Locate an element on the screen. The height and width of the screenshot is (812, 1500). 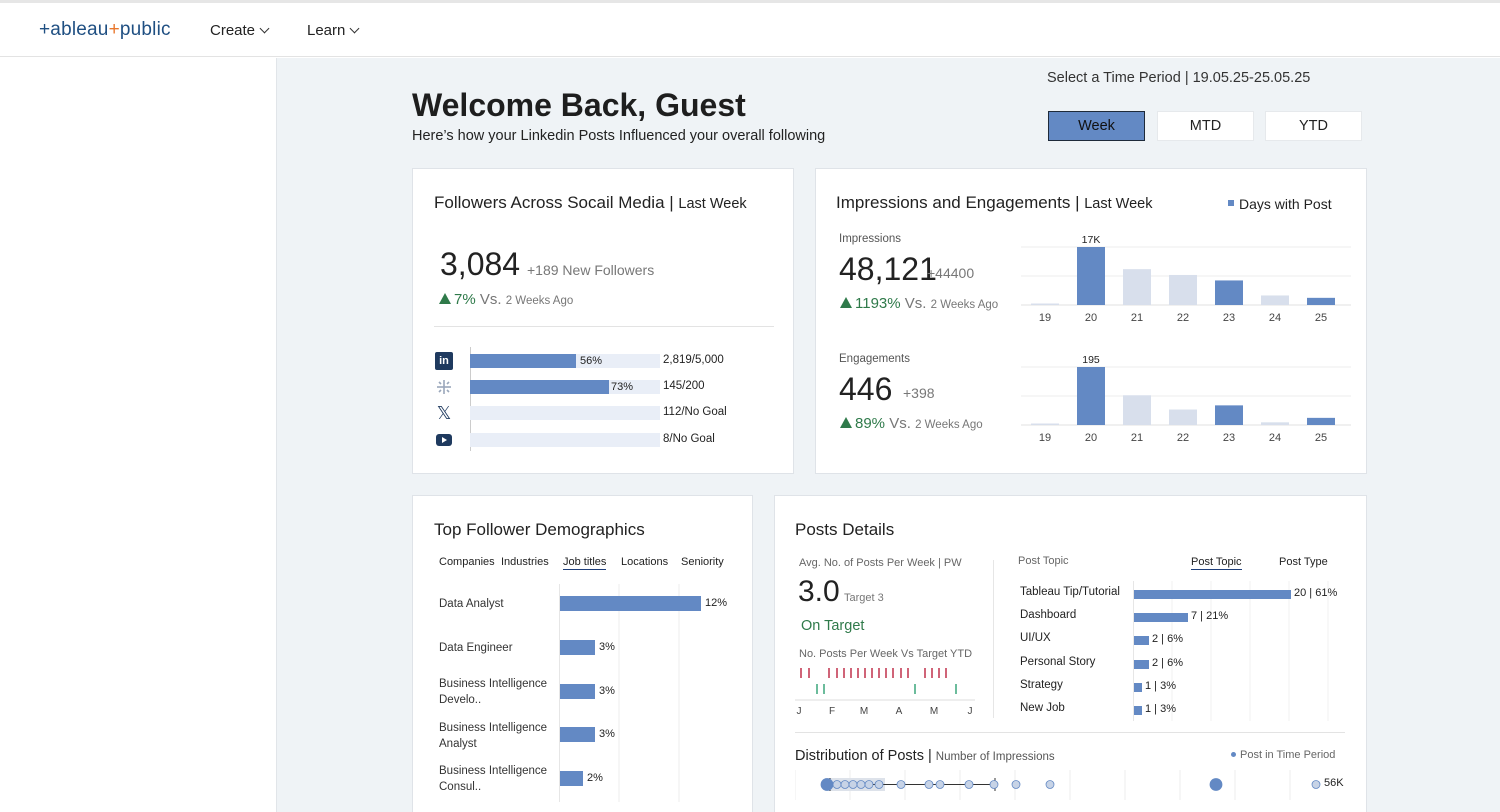
period-week-button: Week is located at coordinates (1096, 126).